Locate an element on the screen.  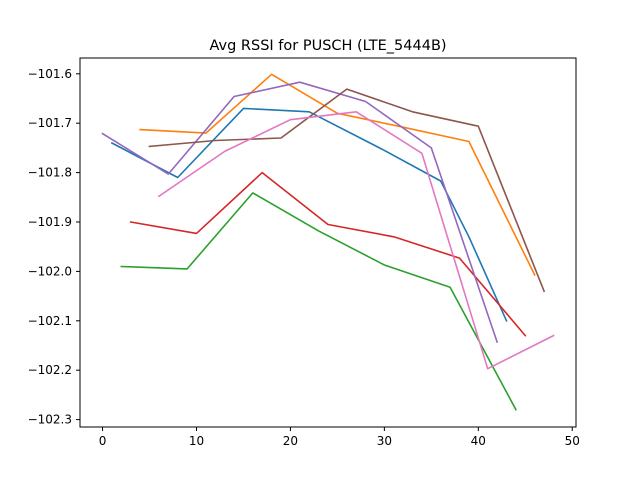
chart-title: Avg RSSI for PUSCH (LTE_5444B) is located at coordinates (327, 46).